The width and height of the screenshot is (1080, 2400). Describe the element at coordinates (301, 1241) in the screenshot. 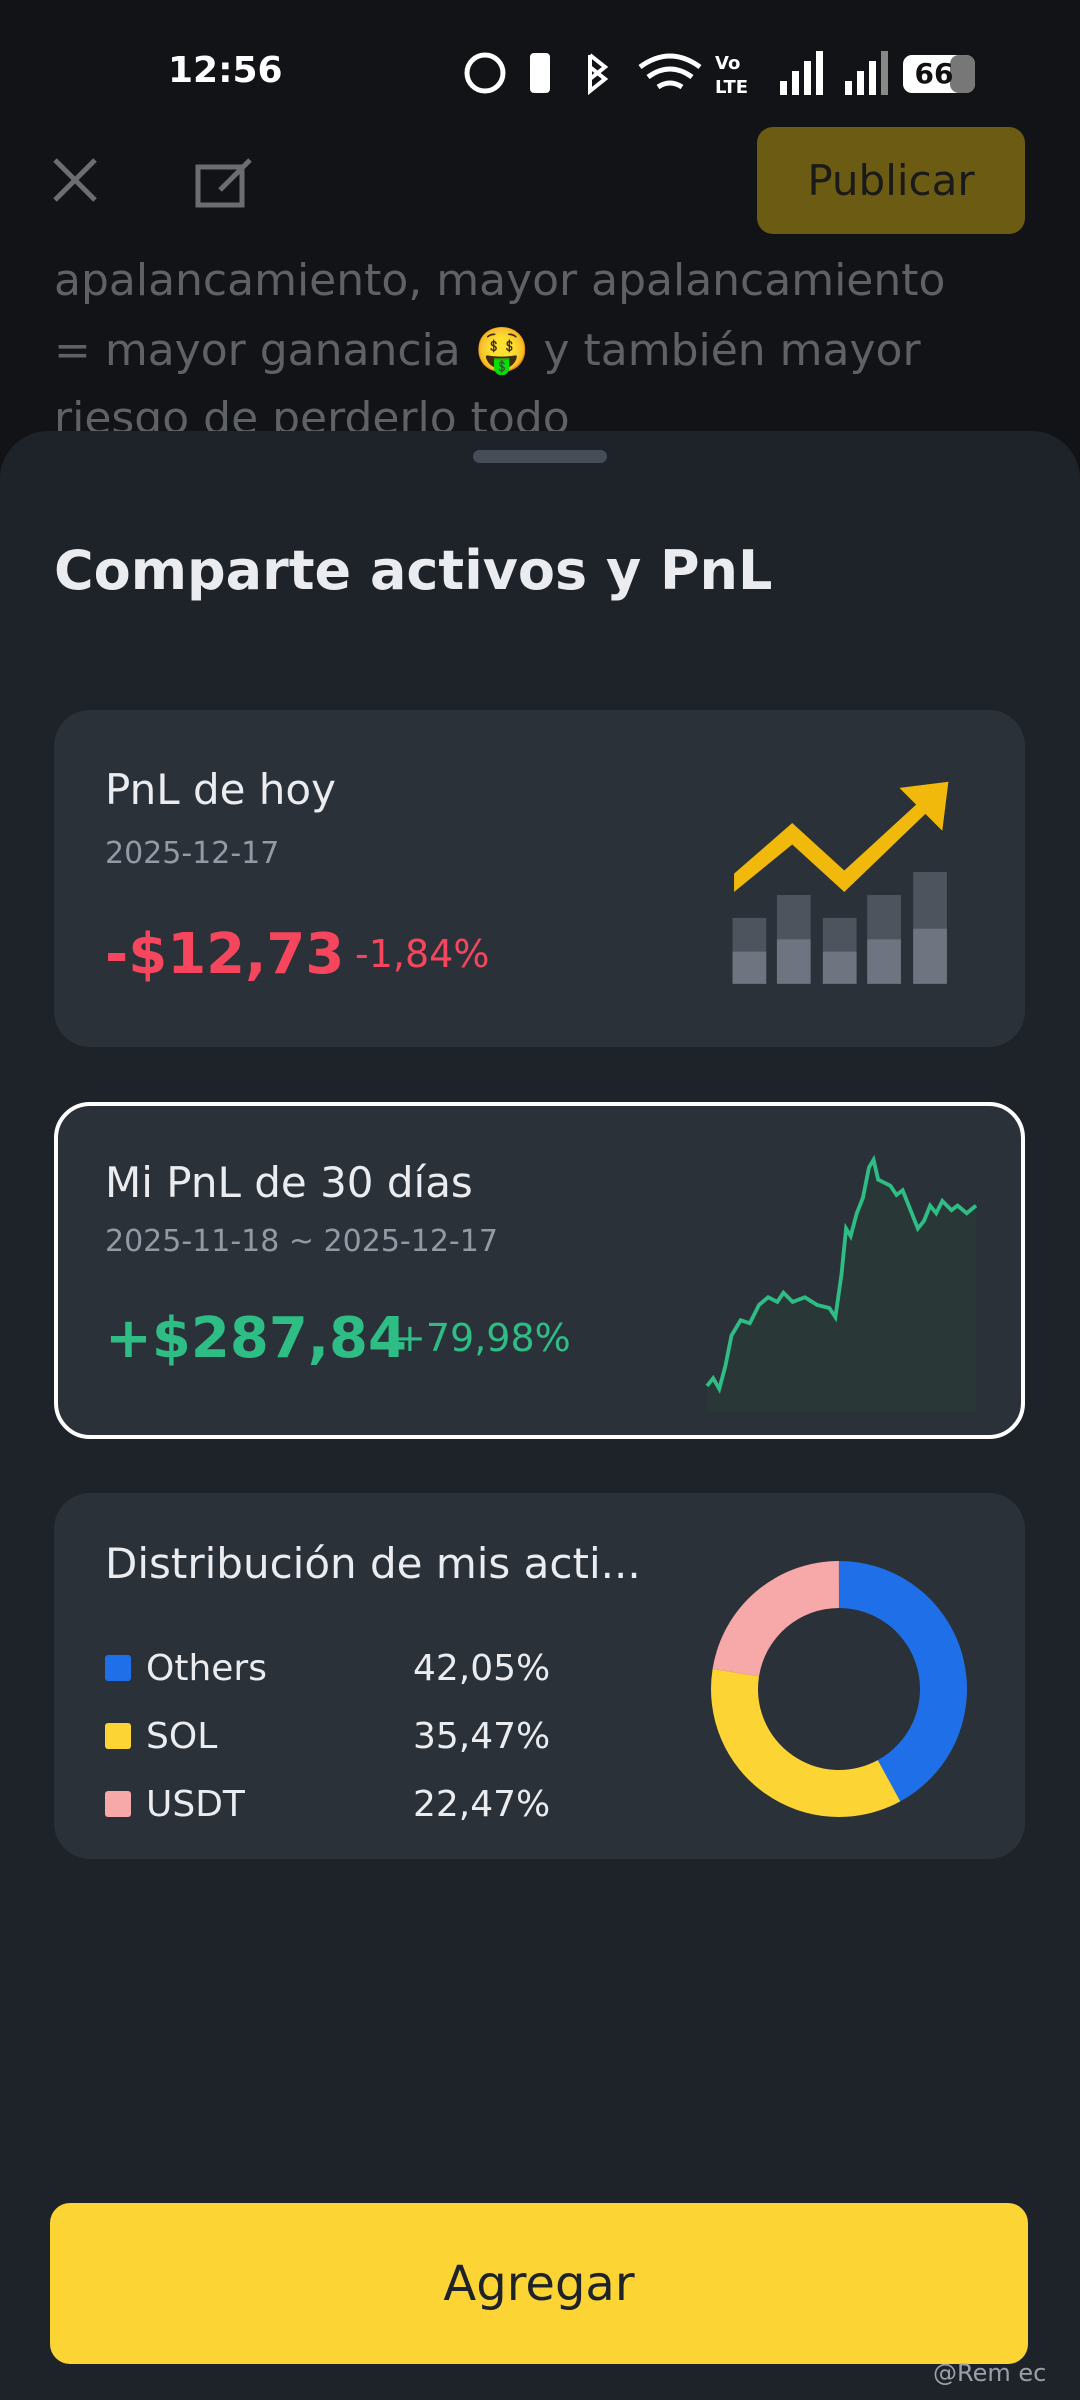

I see `card-date: 2025-11-18 ~ 2025-12-17` at that location.